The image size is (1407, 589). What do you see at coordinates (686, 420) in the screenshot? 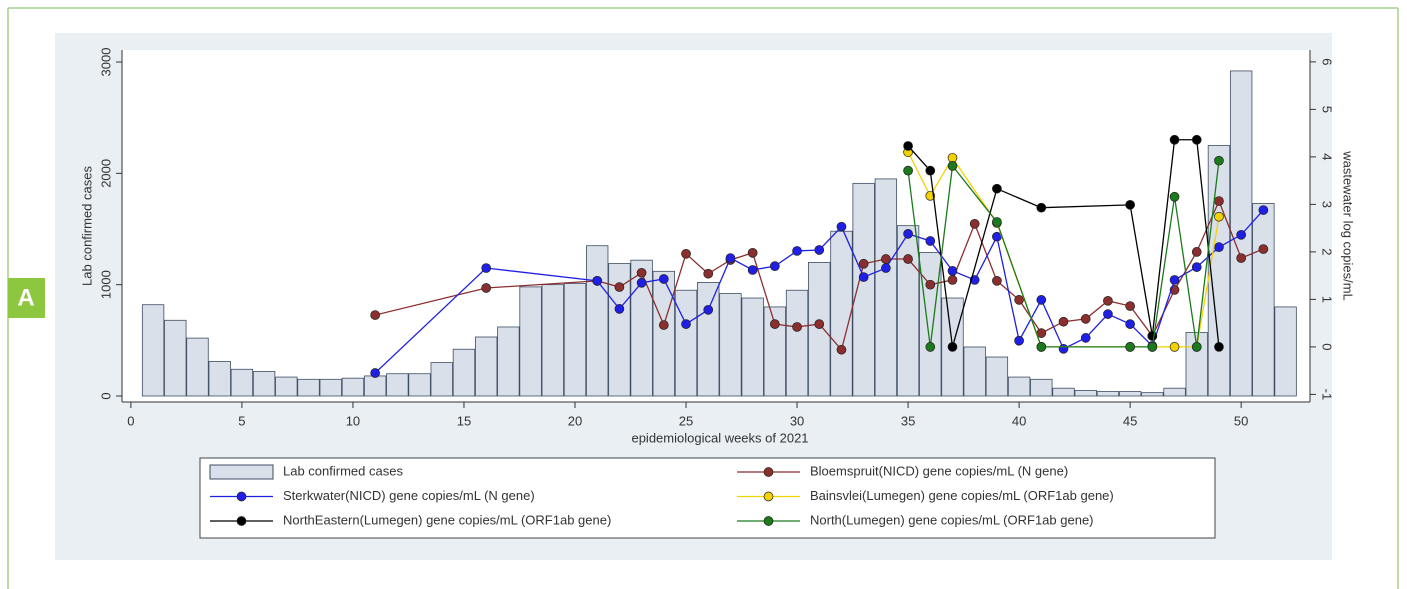
I see `x-tick-label: 25` at bounding box center [686, 420].